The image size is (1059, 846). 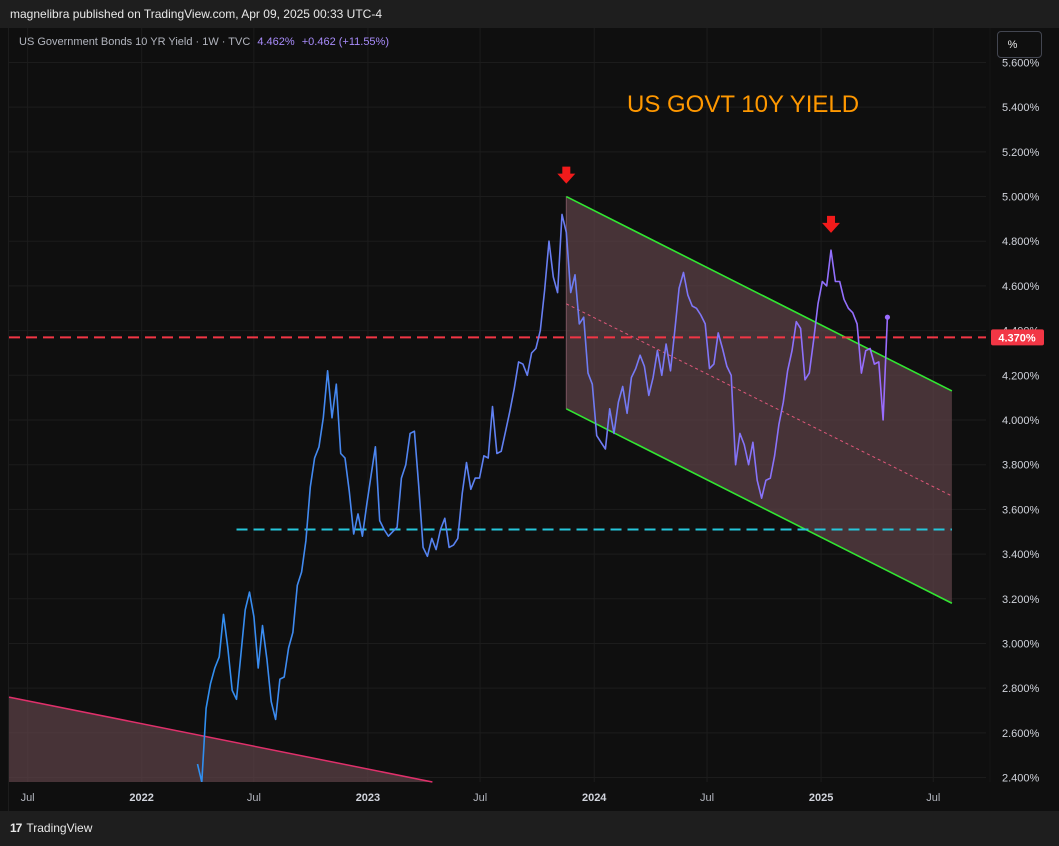 What do you see at coordinates (141, 798) in the screenshot?
I see `x-tick-label: 2022` at bounding box center [141, 798].